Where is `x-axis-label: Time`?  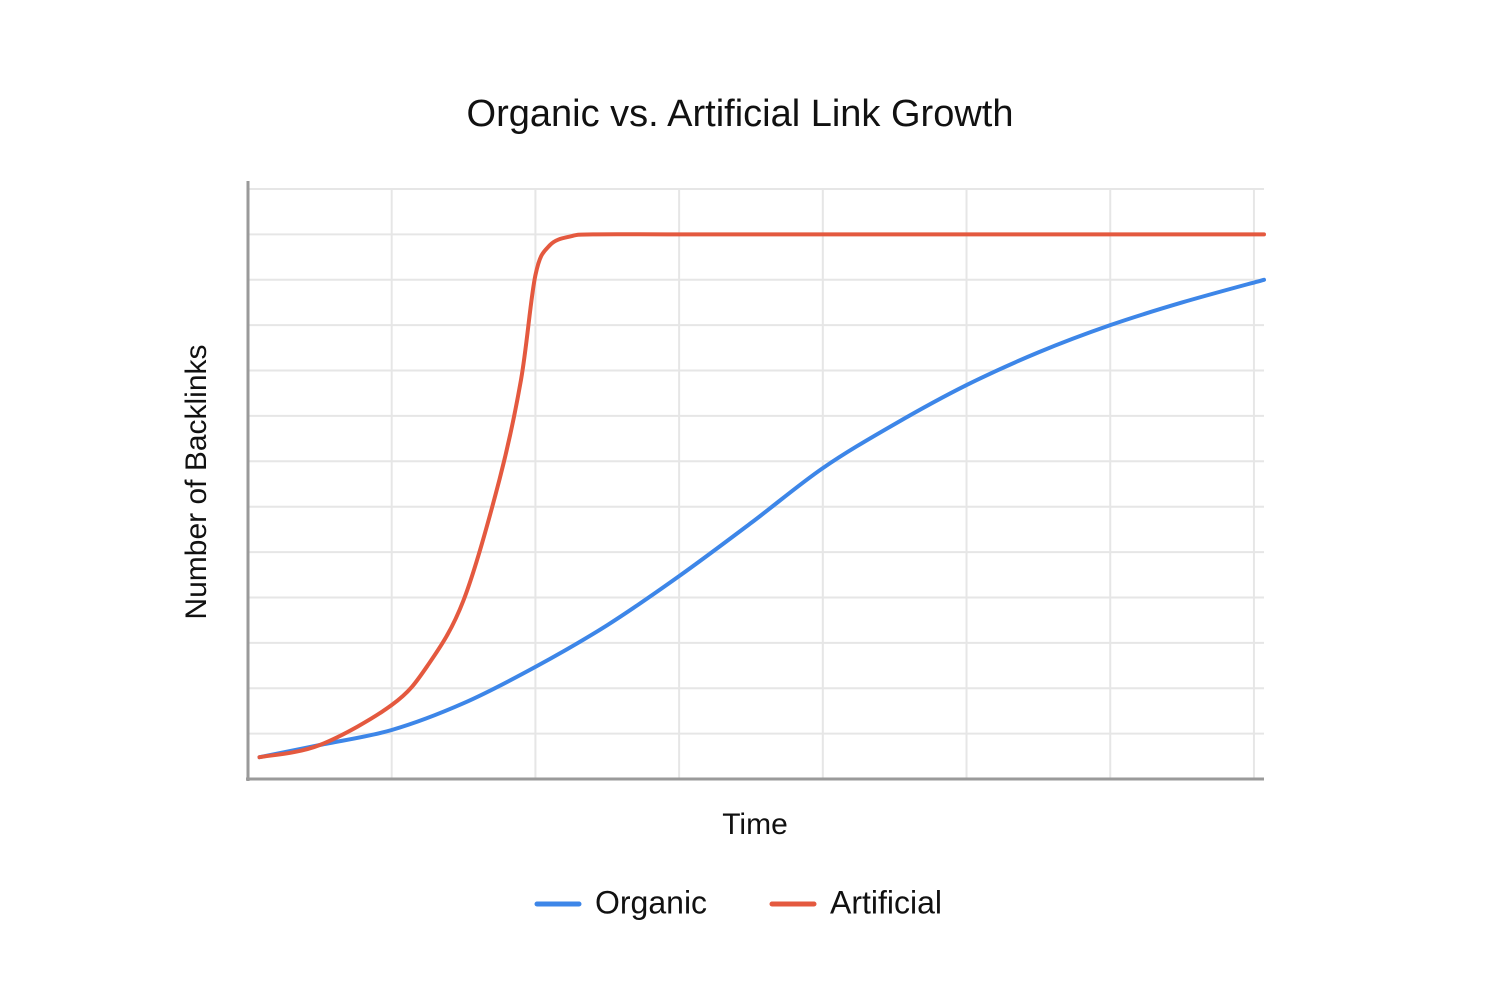
x-axis-label: Time is located at coordinates (755, 824).